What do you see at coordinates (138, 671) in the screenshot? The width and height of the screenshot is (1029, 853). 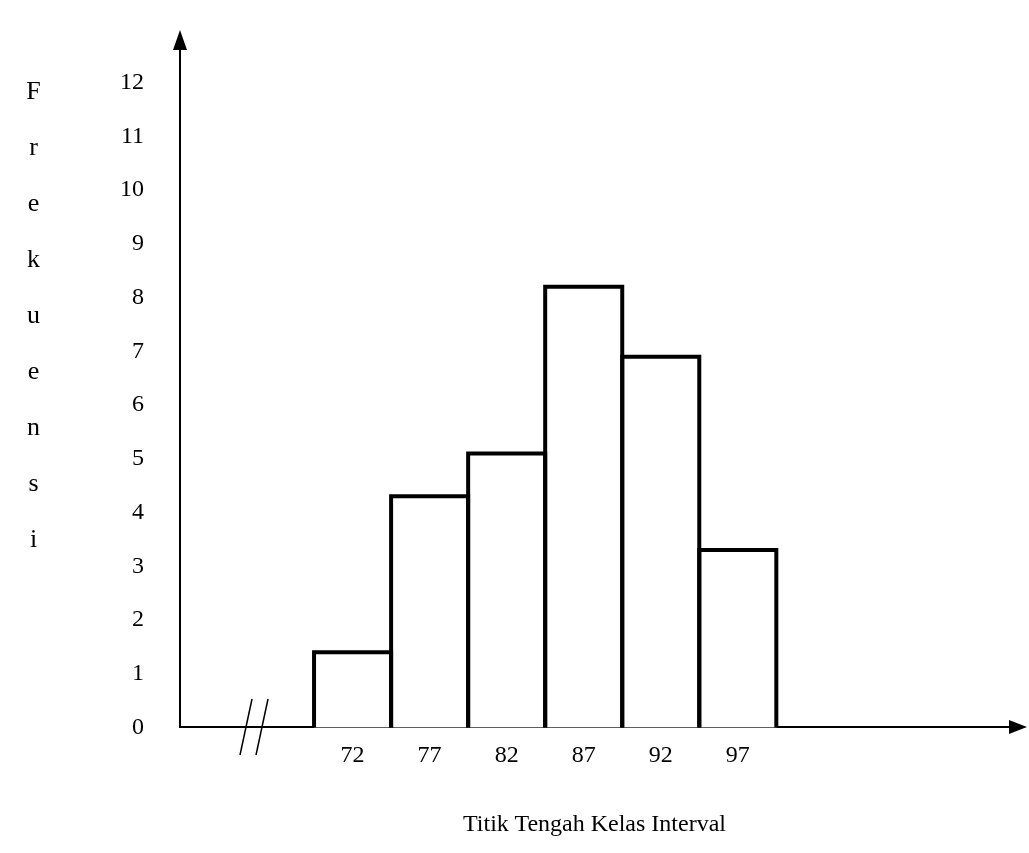 I see `y-tick-label: 1` at bounding box center [138, 671].